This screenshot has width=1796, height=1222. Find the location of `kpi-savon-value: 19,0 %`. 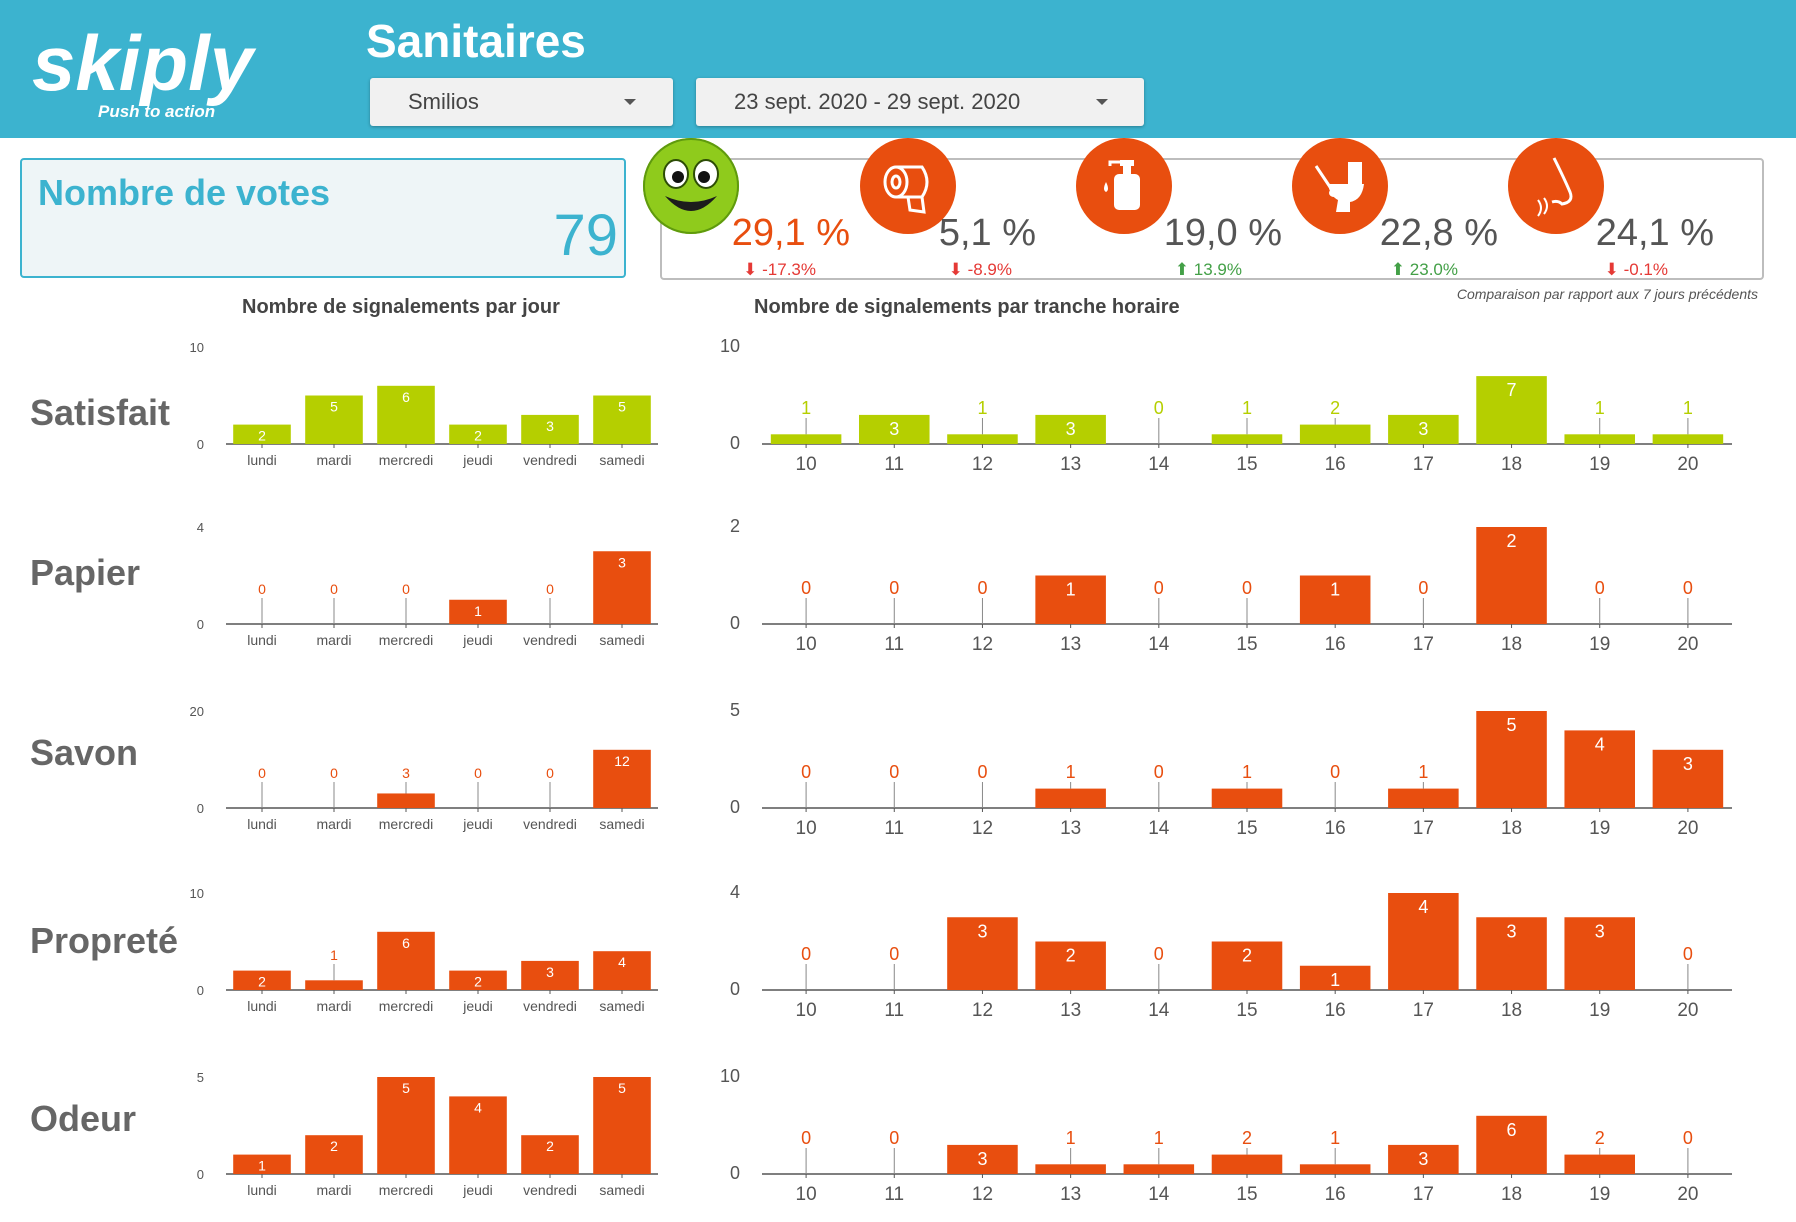

kpi-savon-value: 19,0 % is located at coordinates (1222, 233).